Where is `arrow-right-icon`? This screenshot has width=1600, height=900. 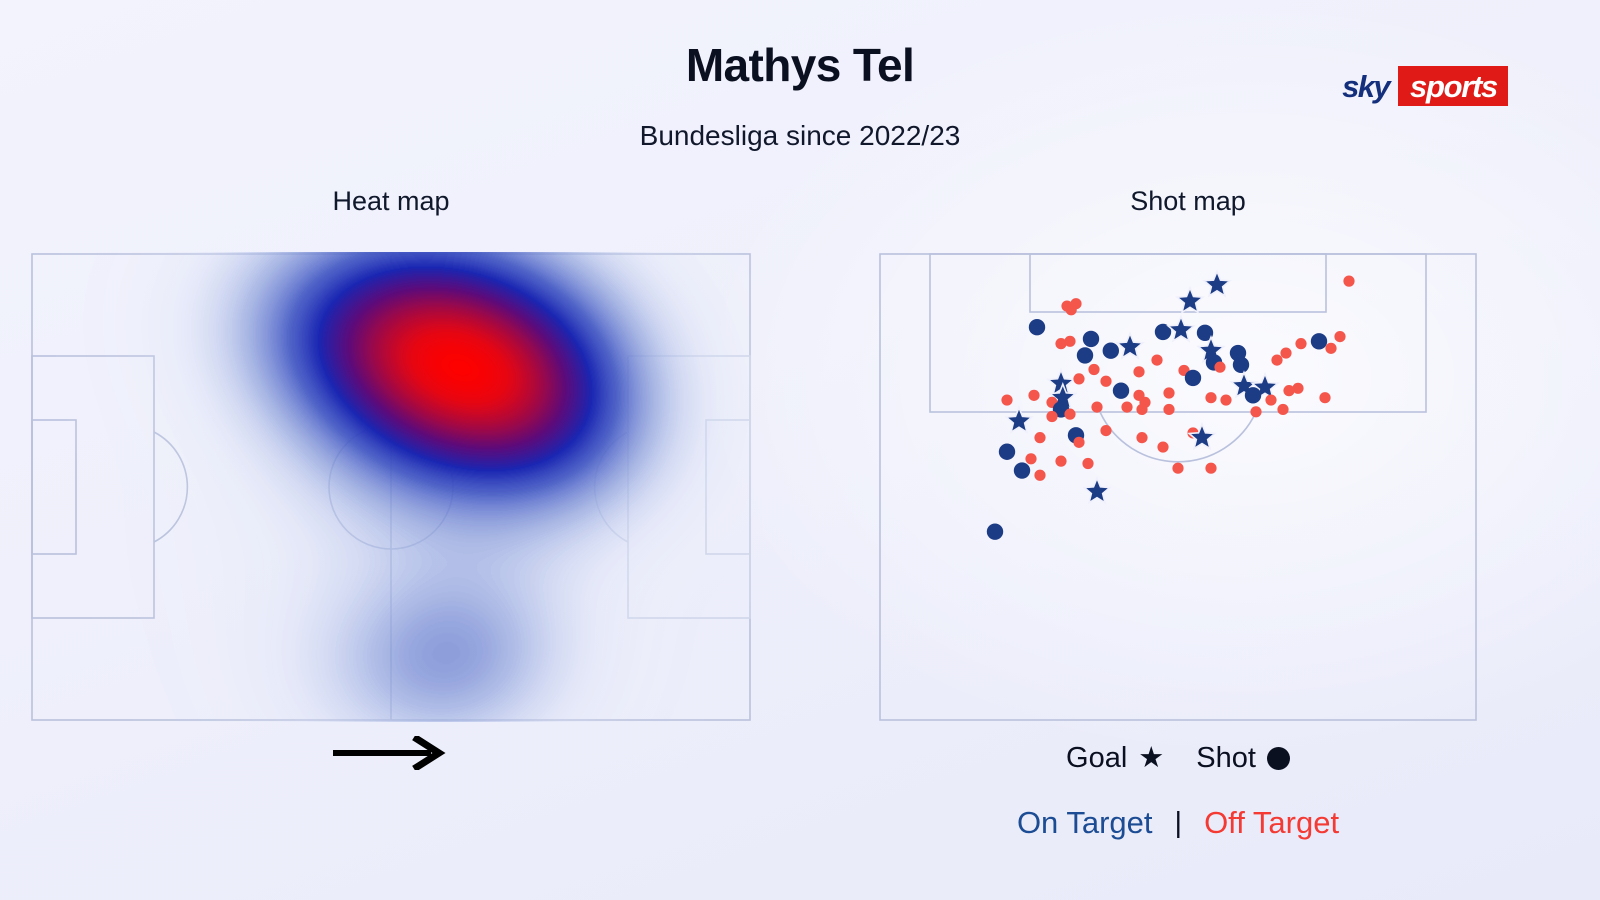
arrow-right-icon is located at coordinates (389, 753).